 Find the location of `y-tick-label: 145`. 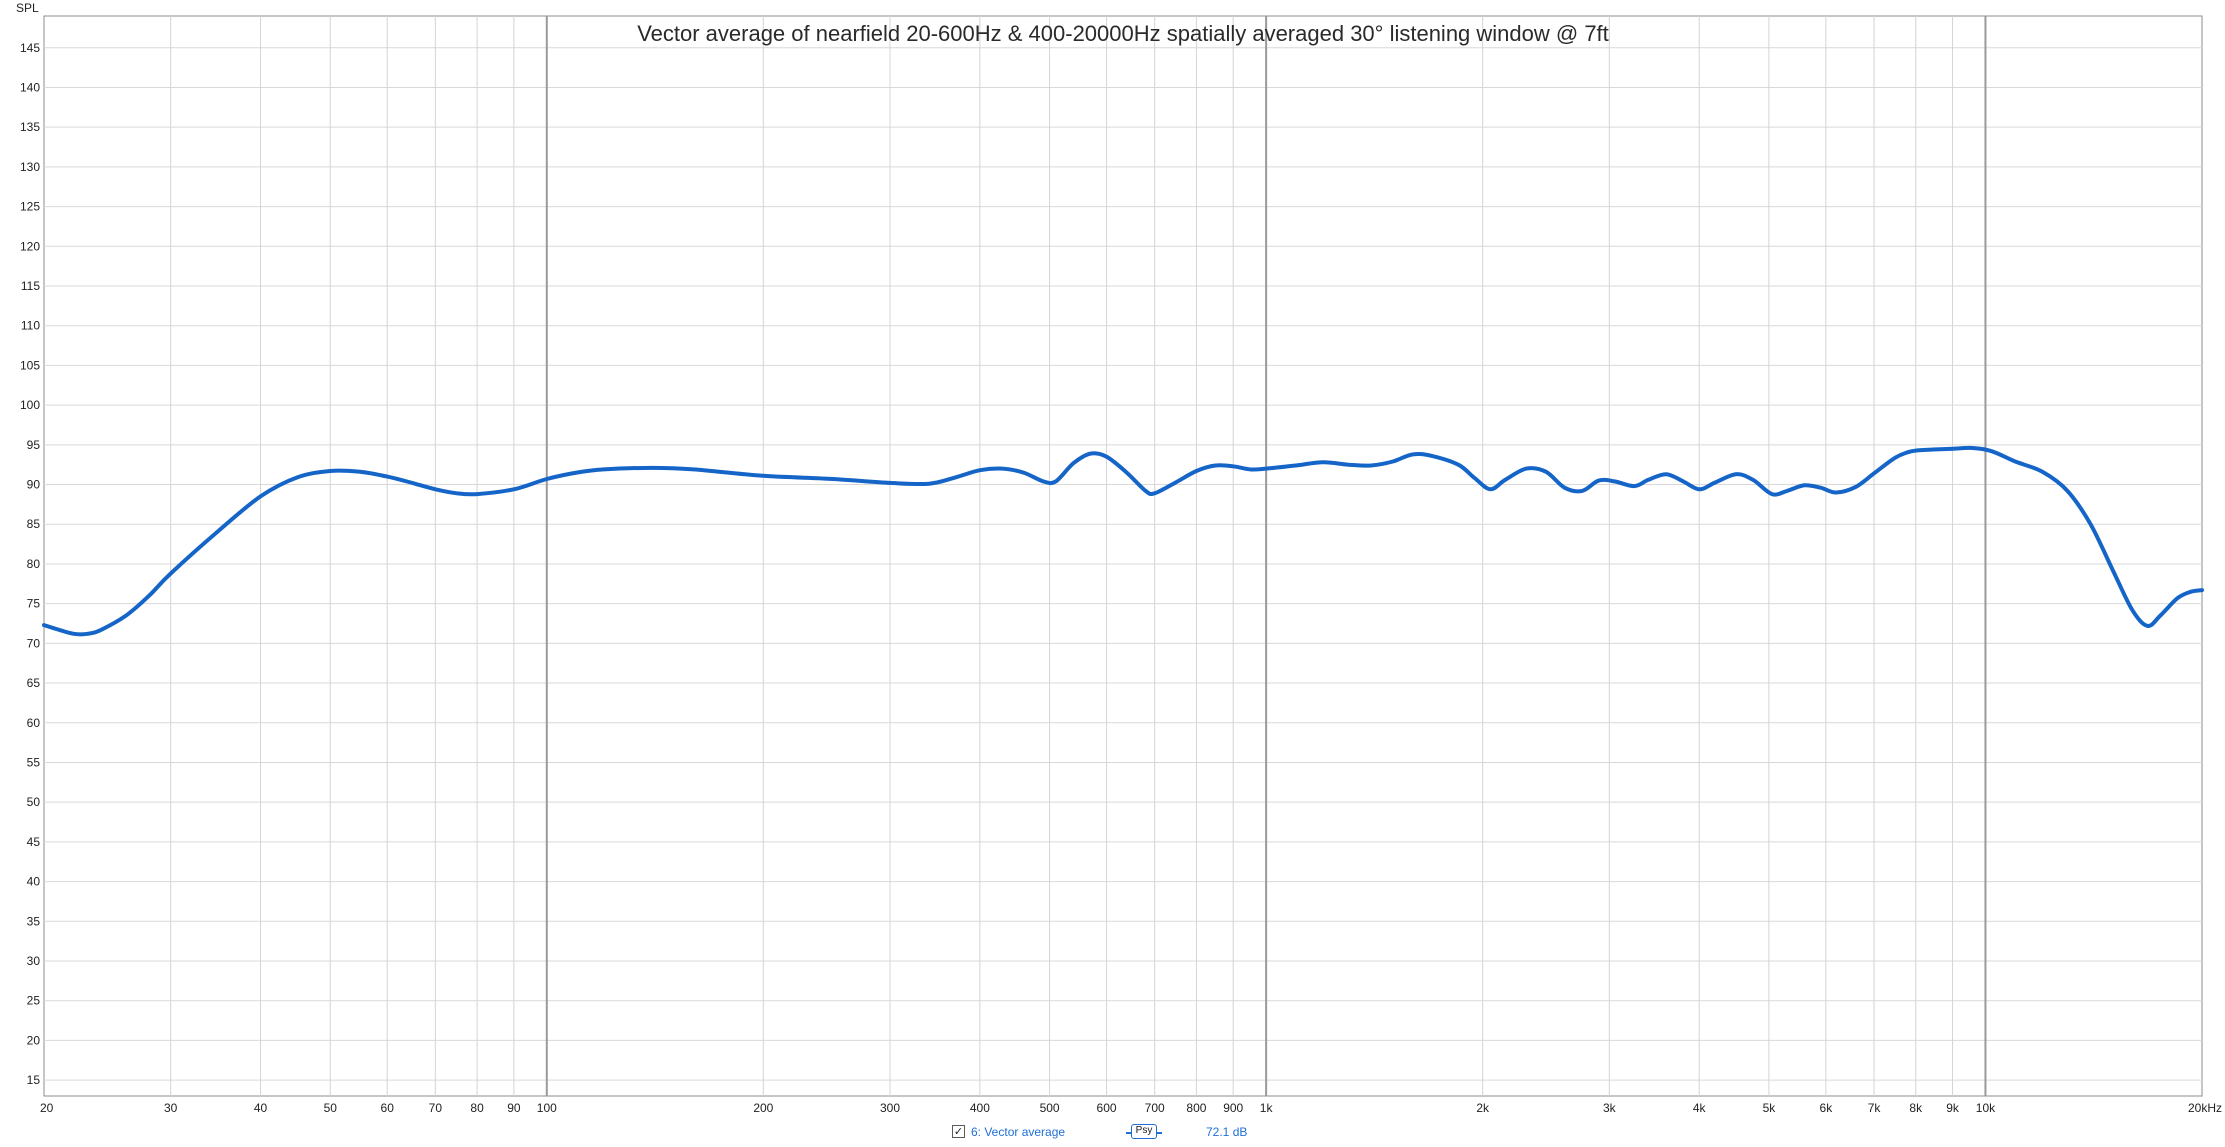

y-tick-label: 145 is located at coordinates (30, 48).